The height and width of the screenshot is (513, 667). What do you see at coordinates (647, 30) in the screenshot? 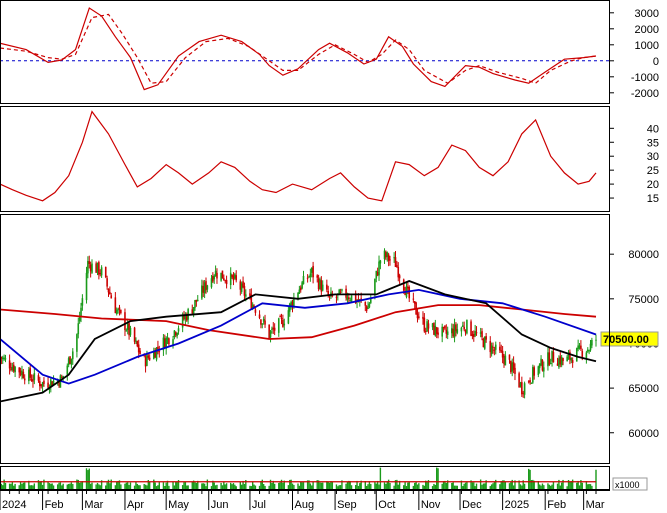
I see `oscillator-ytick-label: 2000` at bounding box center [647, 30].